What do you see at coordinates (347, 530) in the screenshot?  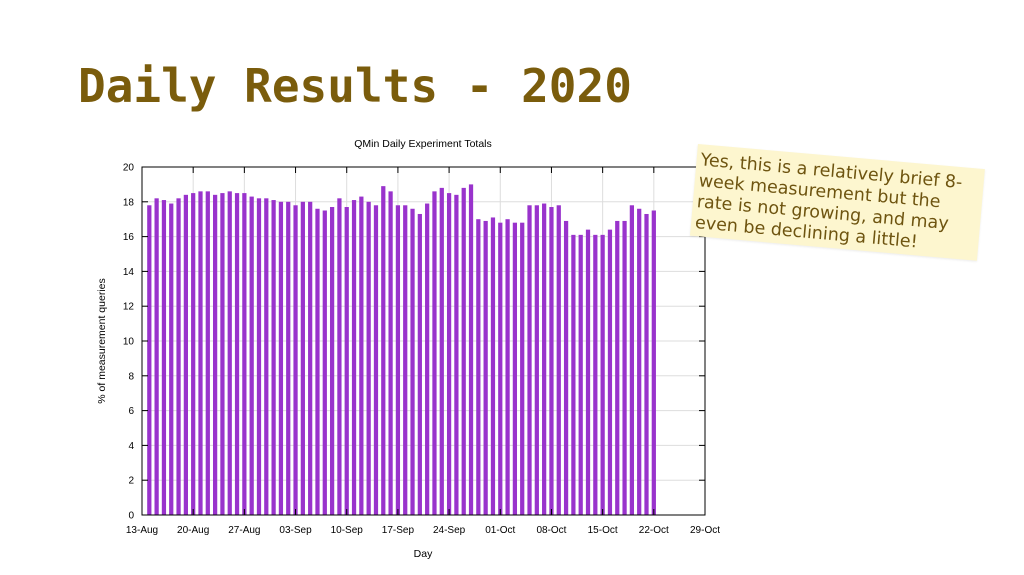 I see `x-tick-label: 10-Sep` at bounding box center [347, 530].